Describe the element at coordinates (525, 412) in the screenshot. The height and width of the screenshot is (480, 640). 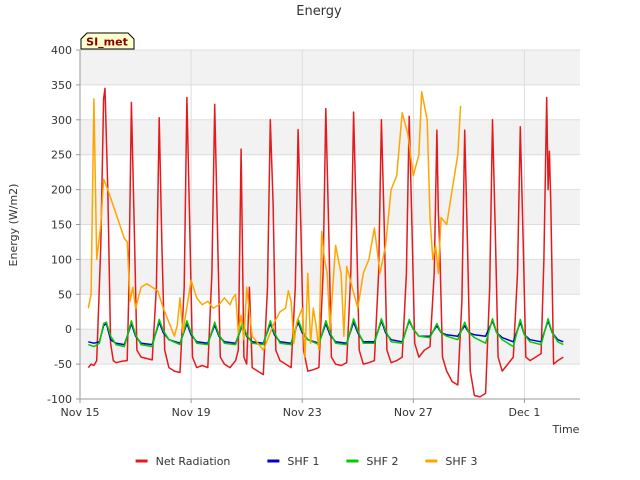
I see `x-tick-label: Dec 1` at that location.